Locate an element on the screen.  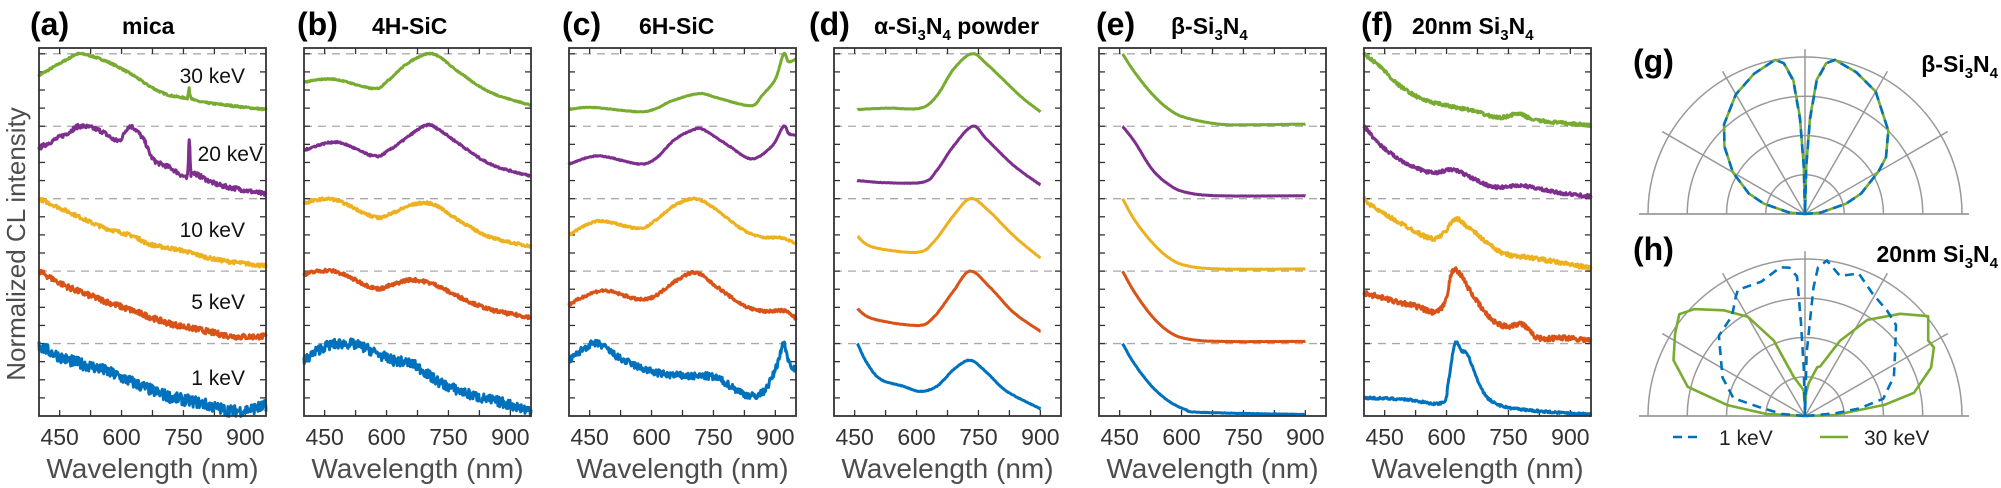
title-text: 20nm Si is located at coordinates (1456, 26).